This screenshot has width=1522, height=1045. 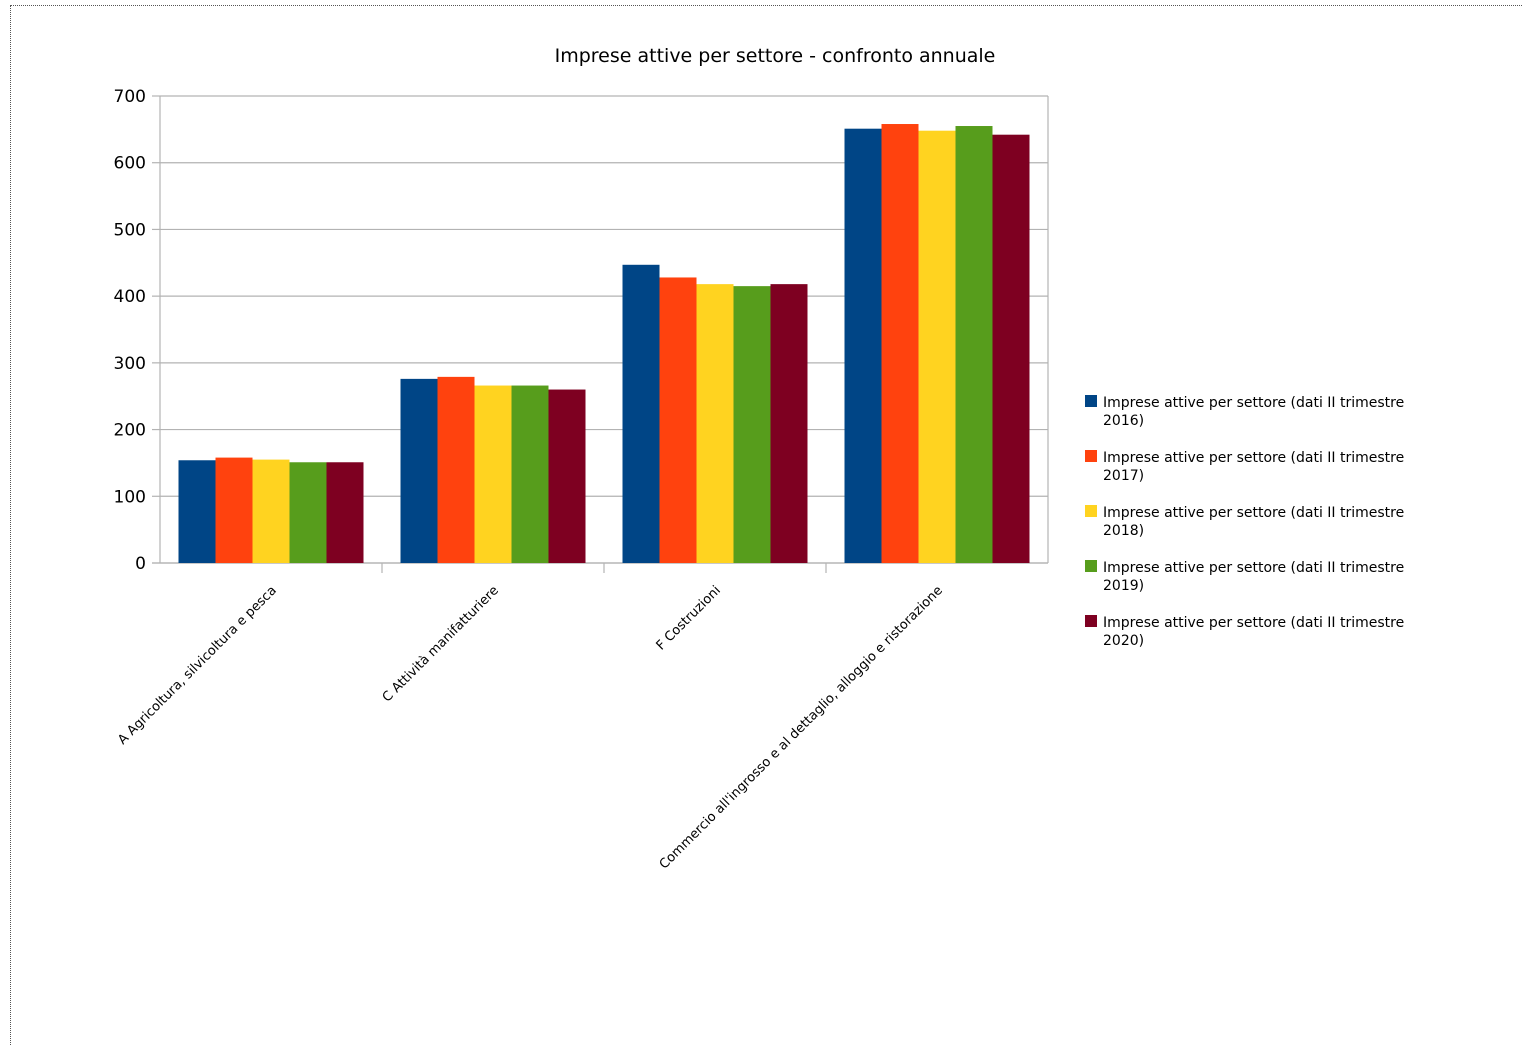 I want to click on x-tick-label: F Costruzioni, so click(x=689, y=618).